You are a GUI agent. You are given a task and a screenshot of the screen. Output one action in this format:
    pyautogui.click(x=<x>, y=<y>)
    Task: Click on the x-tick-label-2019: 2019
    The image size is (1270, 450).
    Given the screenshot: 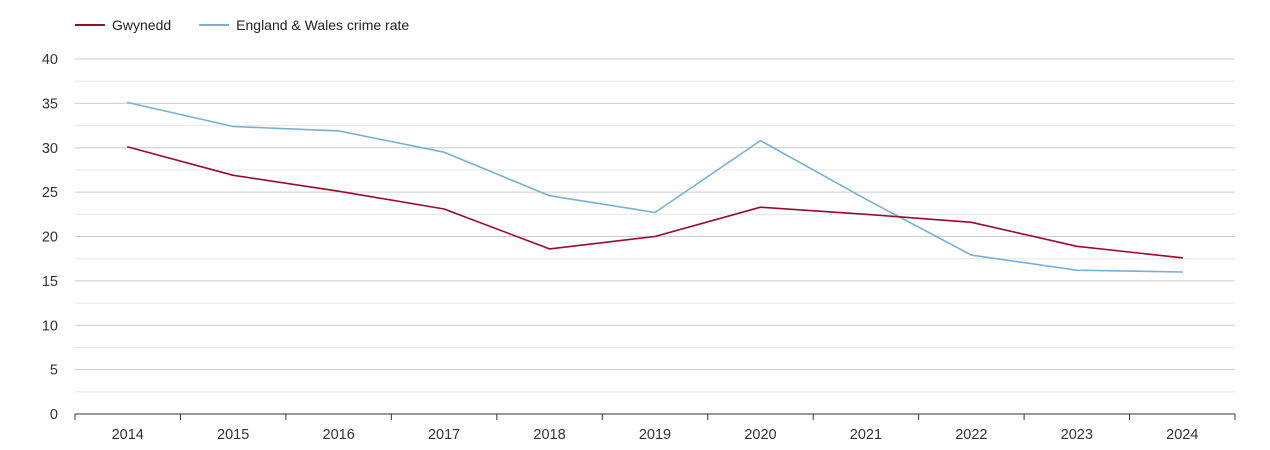 What is the action you would take?
    pyautogui.click(x=655, y=435)
    